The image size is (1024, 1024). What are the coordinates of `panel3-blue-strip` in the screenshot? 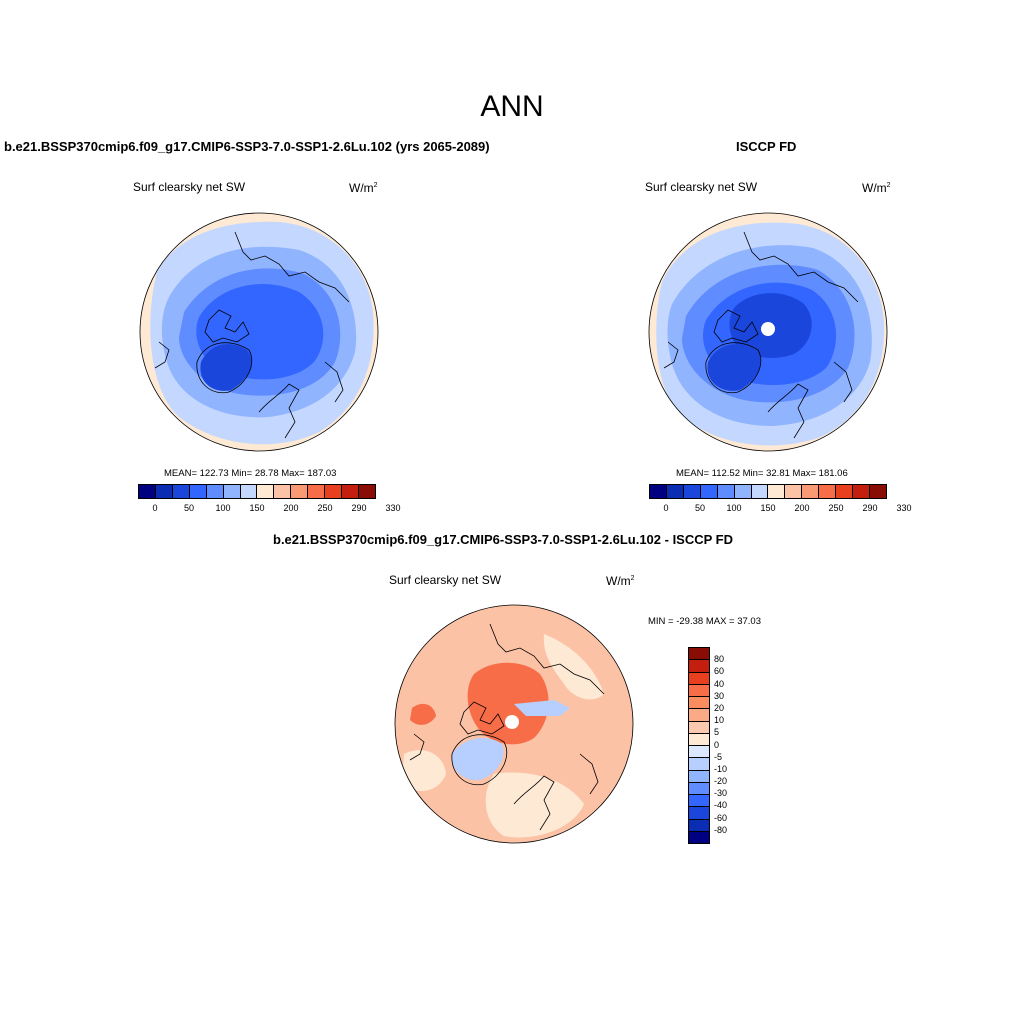 It's located at (542, 708).